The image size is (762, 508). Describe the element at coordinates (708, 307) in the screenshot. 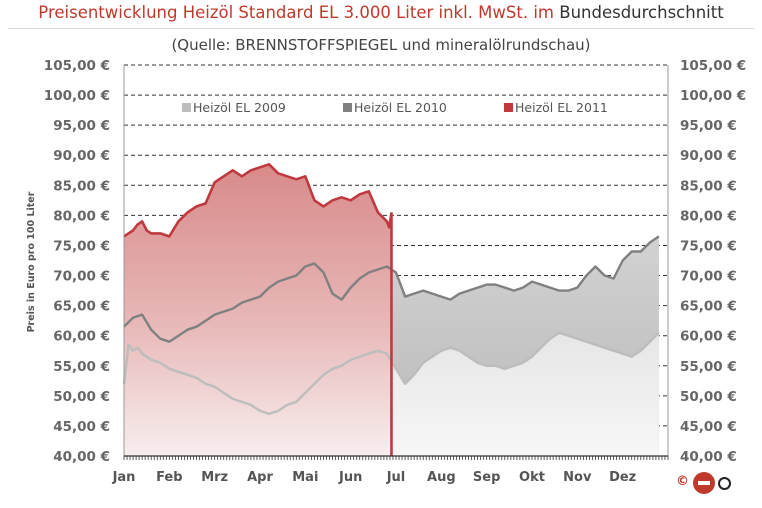

I see `y-tick-label-right: 65,00 €` at that location.